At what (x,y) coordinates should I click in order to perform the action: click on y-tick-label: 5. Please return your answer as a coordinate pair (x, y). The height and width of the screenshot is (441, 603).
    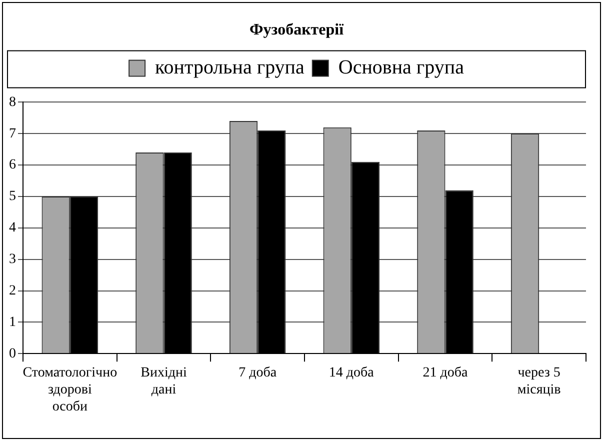
    Looking at the image, I should click on (12, 196).